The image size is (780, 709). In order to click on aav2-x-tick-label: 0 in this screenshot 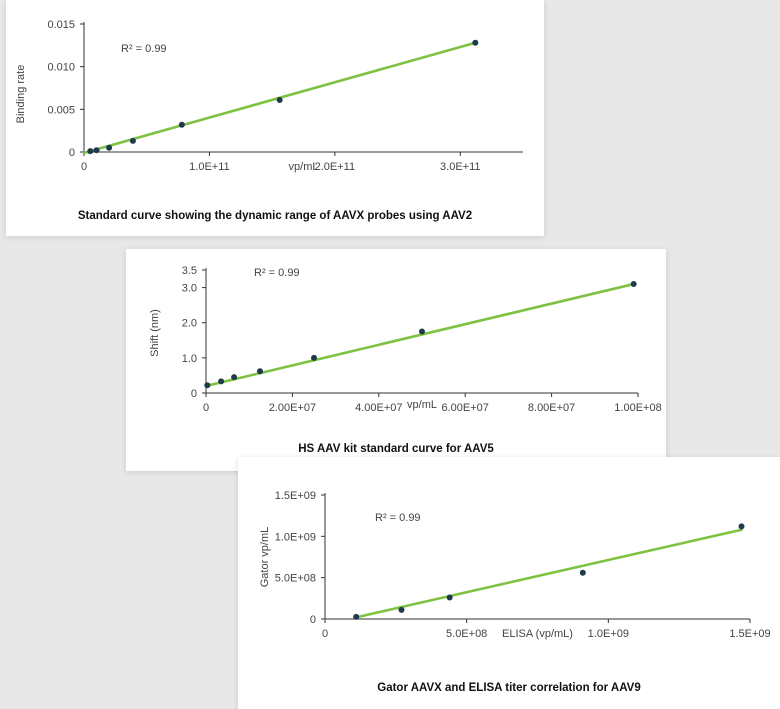, I will do `click(84, 167)`.